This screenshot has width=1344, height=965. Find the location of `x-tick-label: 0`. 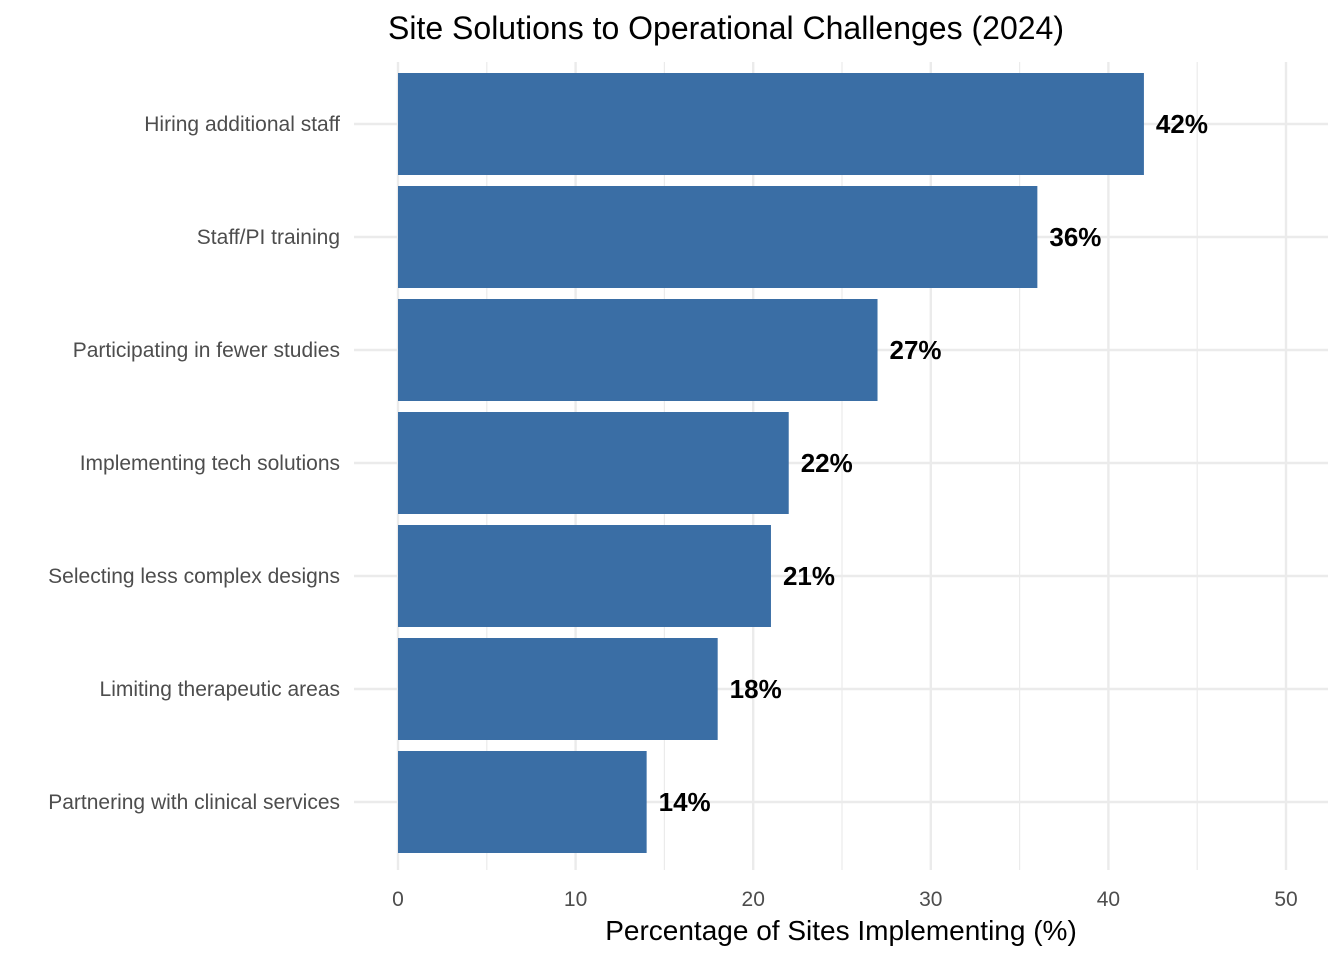

x-tick-label: 0 is located at coordinates (398, 899).